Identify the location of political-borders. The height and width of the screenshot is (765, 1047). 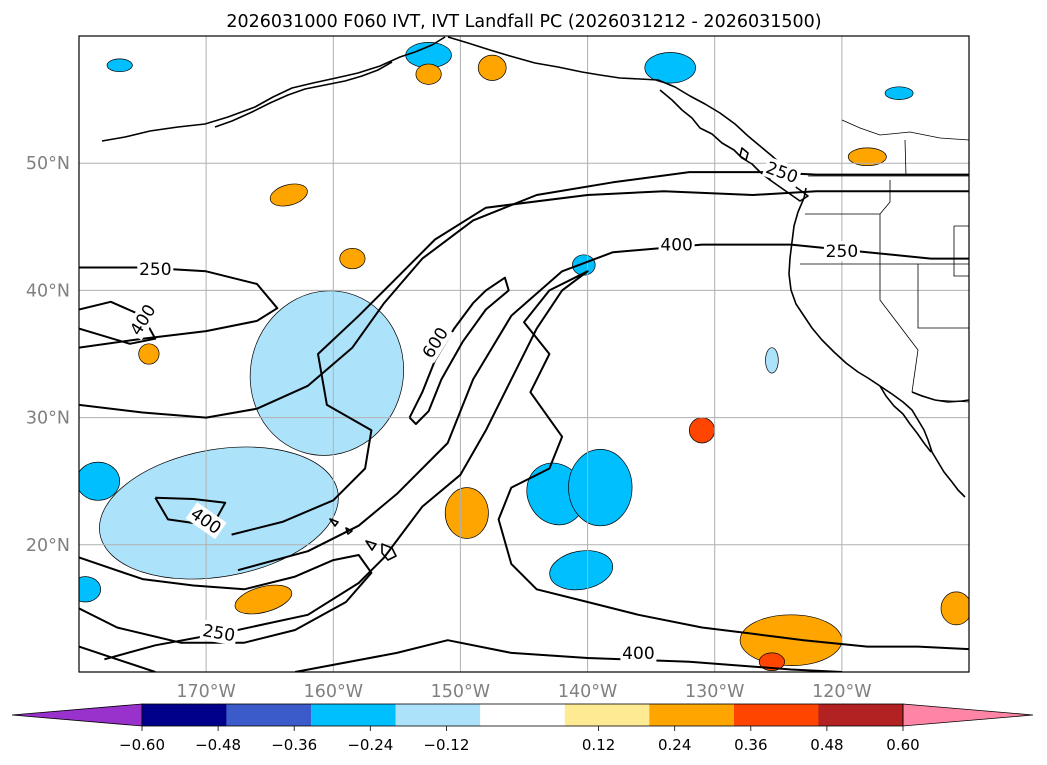
(884, 261).